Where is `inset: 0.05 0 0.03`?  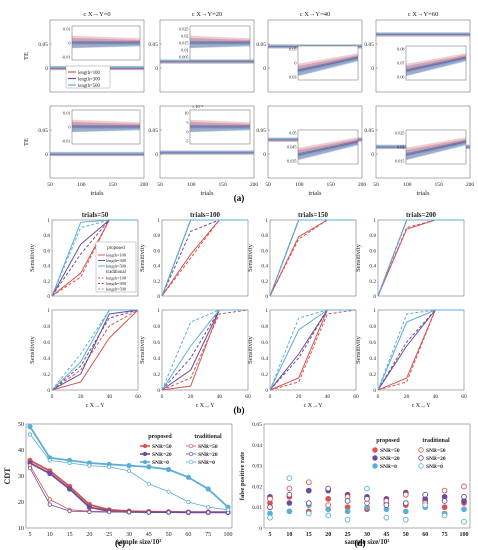 inset: 0.05 0 0.03 is located at coordinates (324, 63).